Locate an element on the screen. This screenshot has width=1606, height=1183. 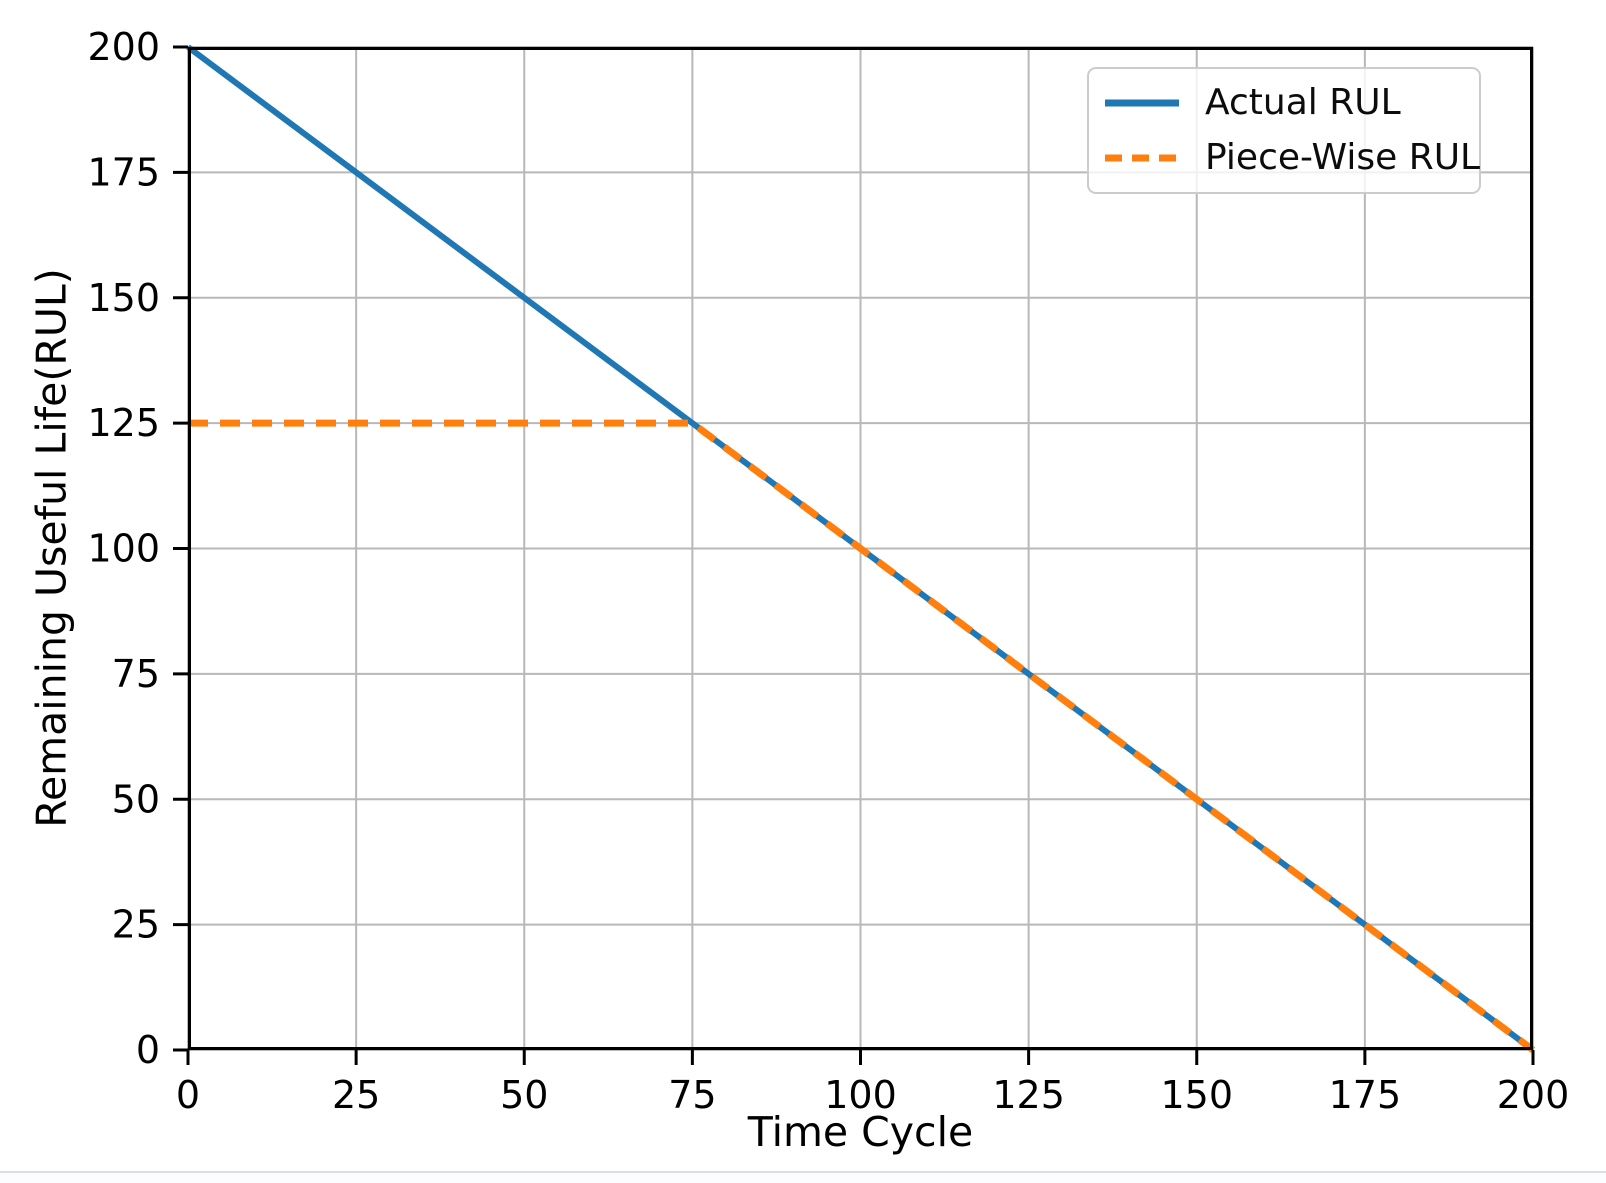
legend-item-actual-rul: Actual RUL is located at coordinates (1285, 102).